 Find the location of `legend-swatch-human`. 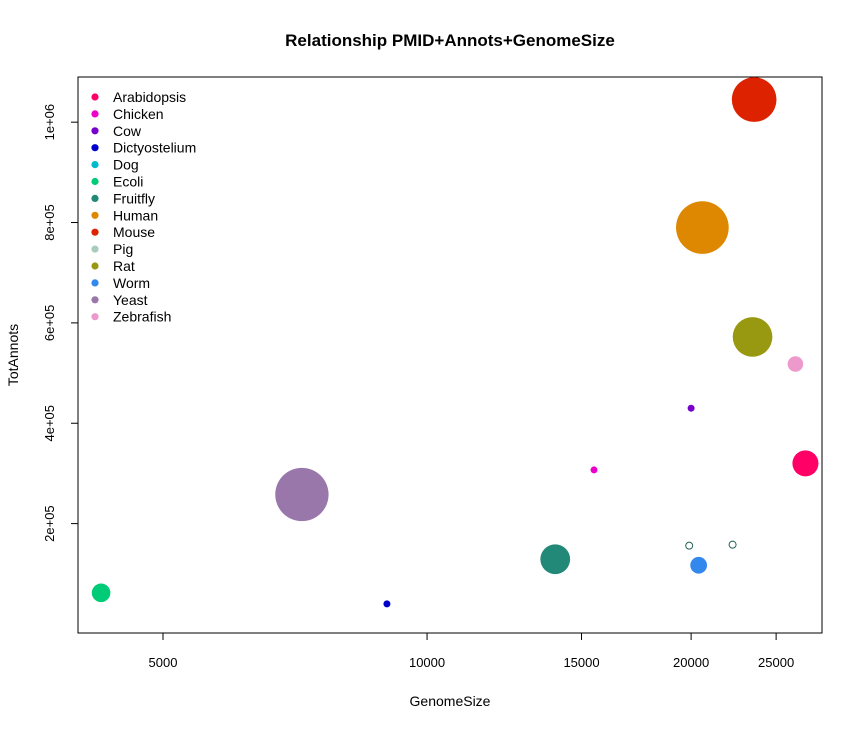

legend-swatch-human is located at coordinates (95, 215).